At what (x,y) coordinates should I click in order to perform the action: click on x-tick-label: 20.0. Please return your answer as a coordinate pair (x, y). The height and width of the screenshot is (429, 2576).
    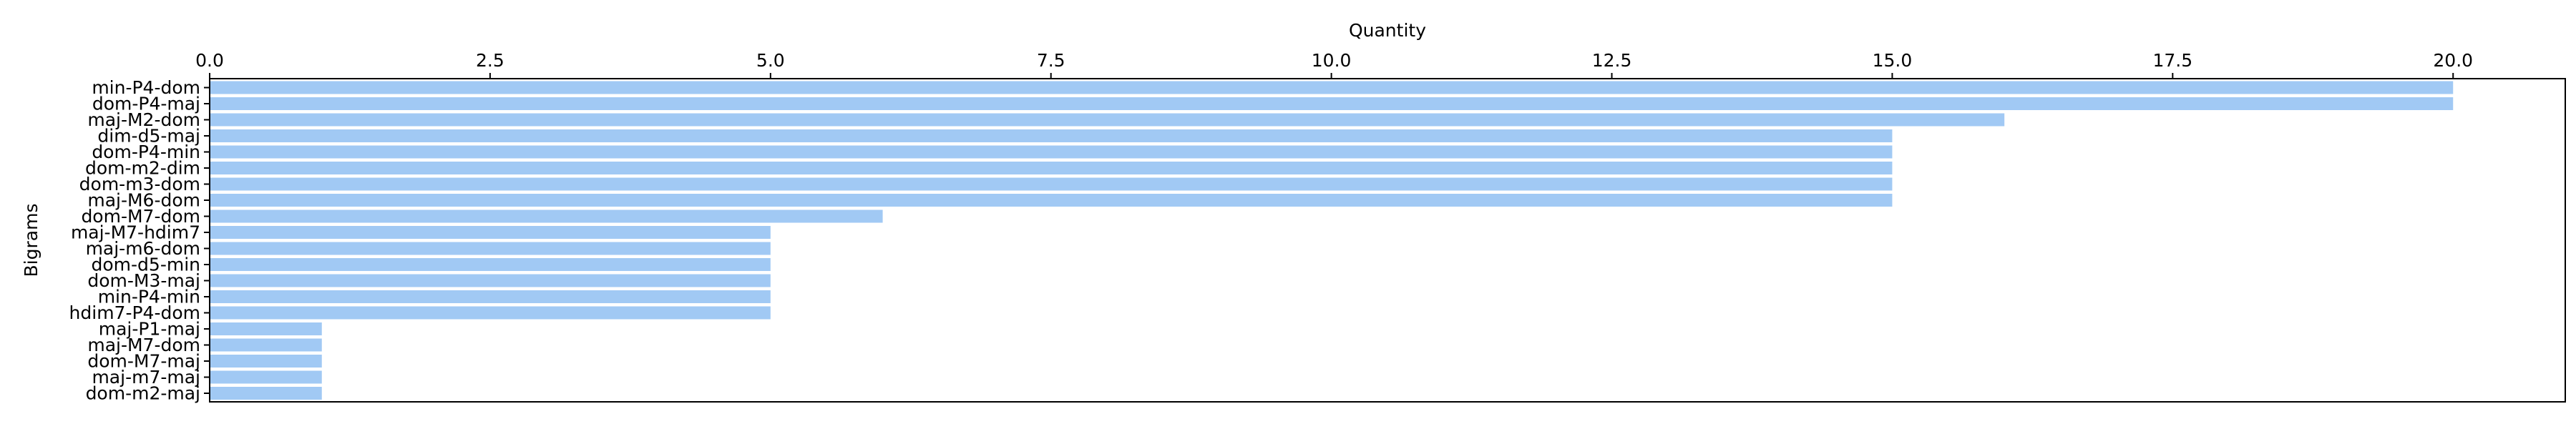
    Looking at the image, I should click on (2453, 60).